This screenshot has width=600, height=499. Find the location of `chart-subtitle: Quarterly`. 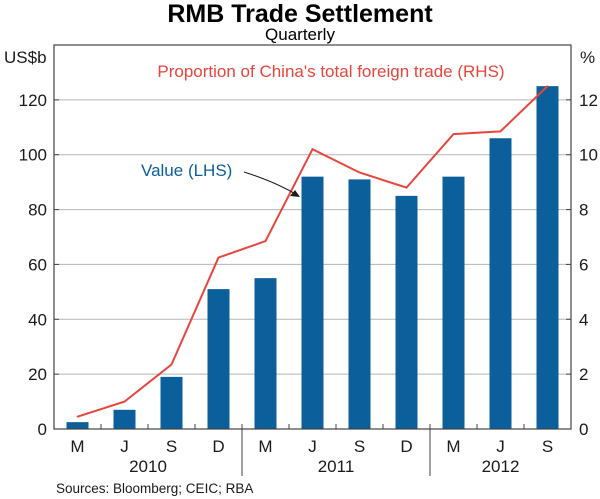

chart-subtitle: Quarterly is located at coordinates (300, 34).